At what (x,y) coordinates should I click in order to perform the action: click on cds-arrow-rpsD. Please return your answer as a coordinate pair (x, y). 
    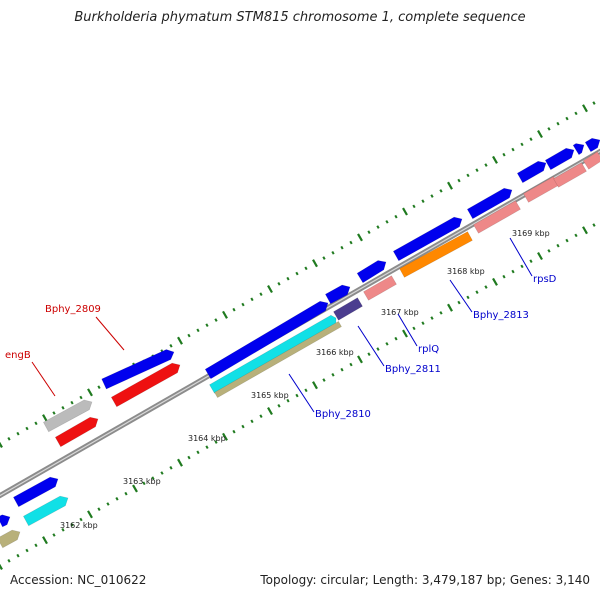
    Looking at the image, I should click on (497, 217).